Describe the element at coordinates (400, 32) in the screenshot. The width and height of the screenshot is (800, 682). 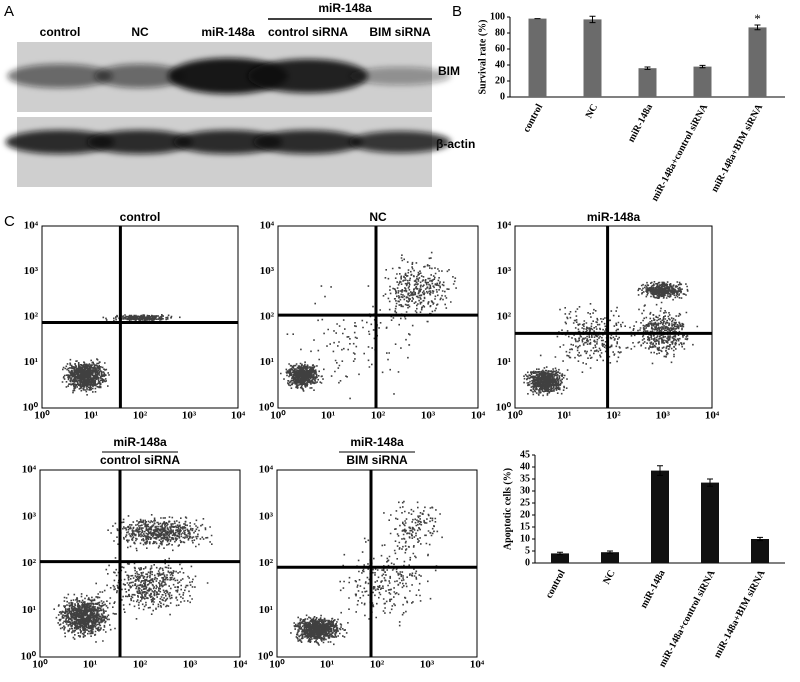
I see `lane-label: BIM siRNA` at that location.